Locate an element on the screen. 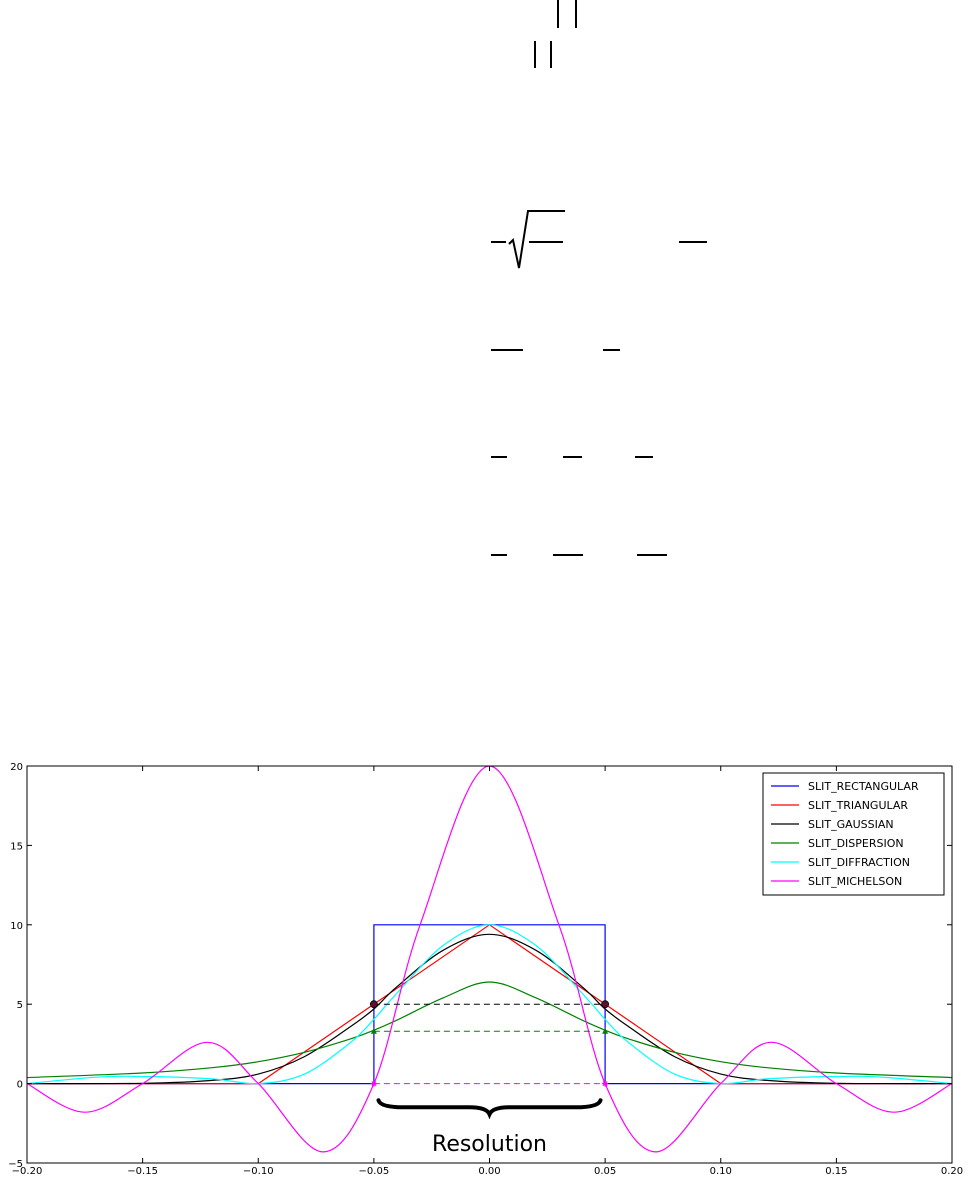  x-tick-label: 0.15 is located at coordinates (836, 1171).